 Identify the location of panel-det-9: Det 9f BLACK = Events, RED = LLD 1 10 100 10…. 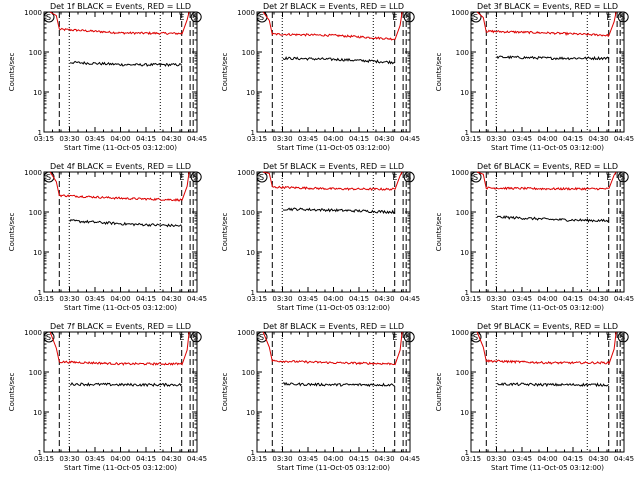
(534, 397).